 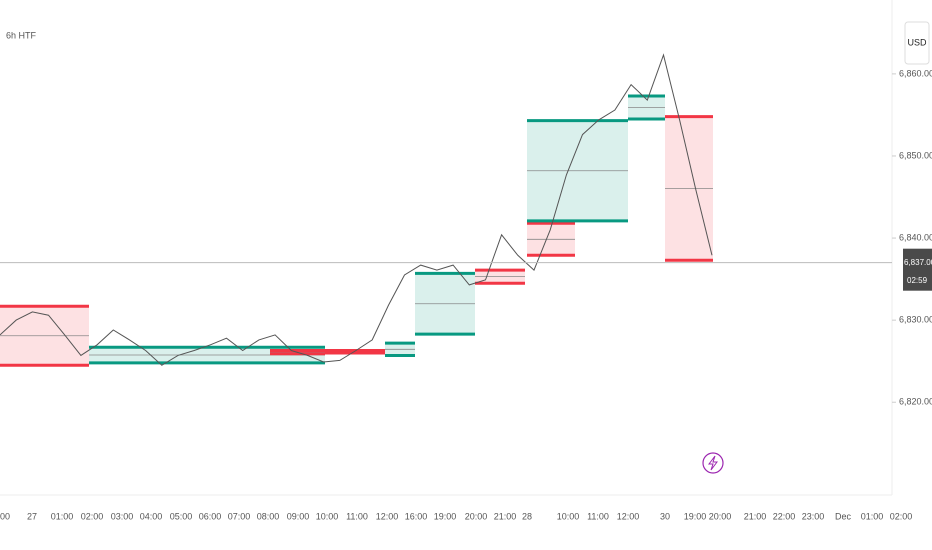 I want to click on x-tick-label: 16:00, so click(x=416, y=516).